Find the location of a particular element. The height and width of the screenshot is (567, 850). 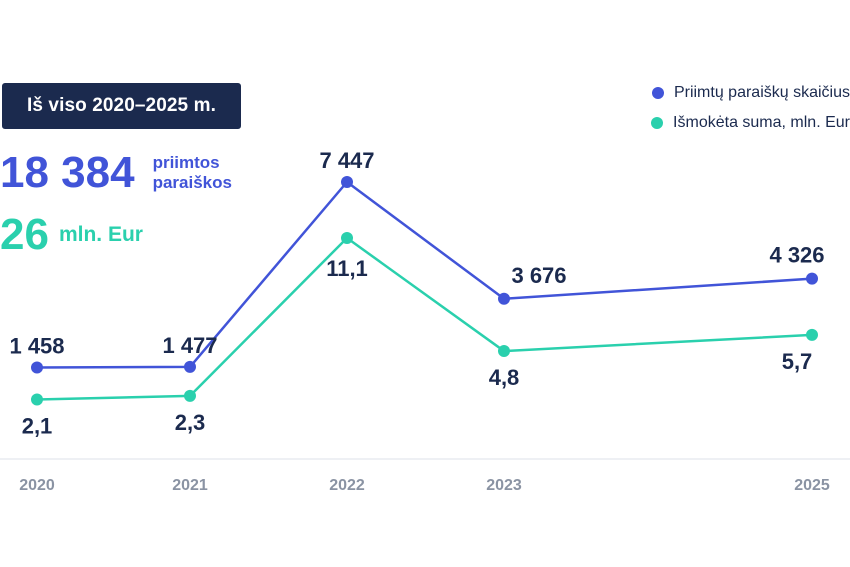

legend-item-applications: Priimtų paraiškų skaičius is located at coordinates (750, 93).